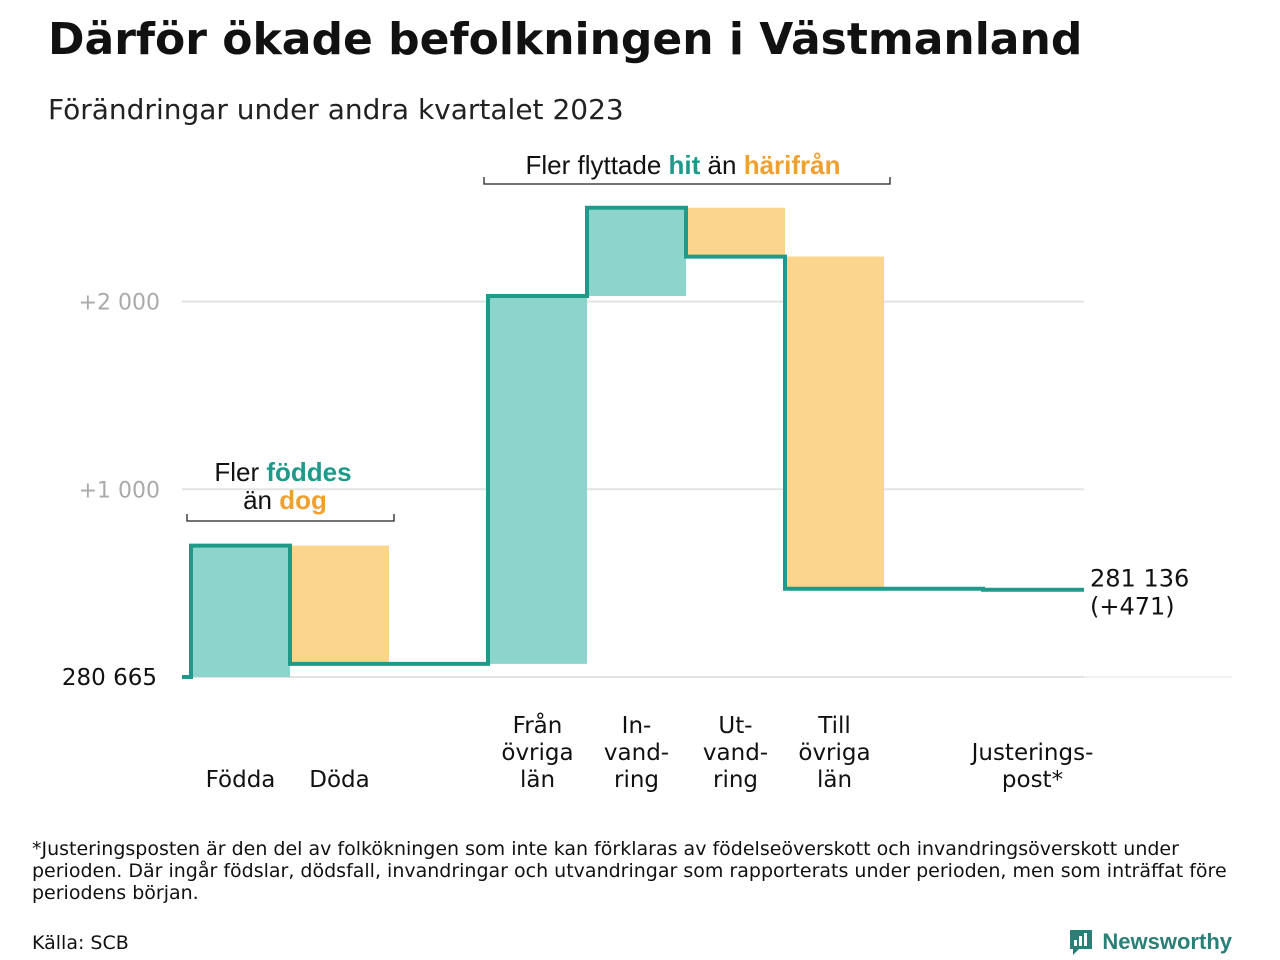 This screenshot has height=960, width=1280. I want to click on category-label: Döda, so click(339, 780).